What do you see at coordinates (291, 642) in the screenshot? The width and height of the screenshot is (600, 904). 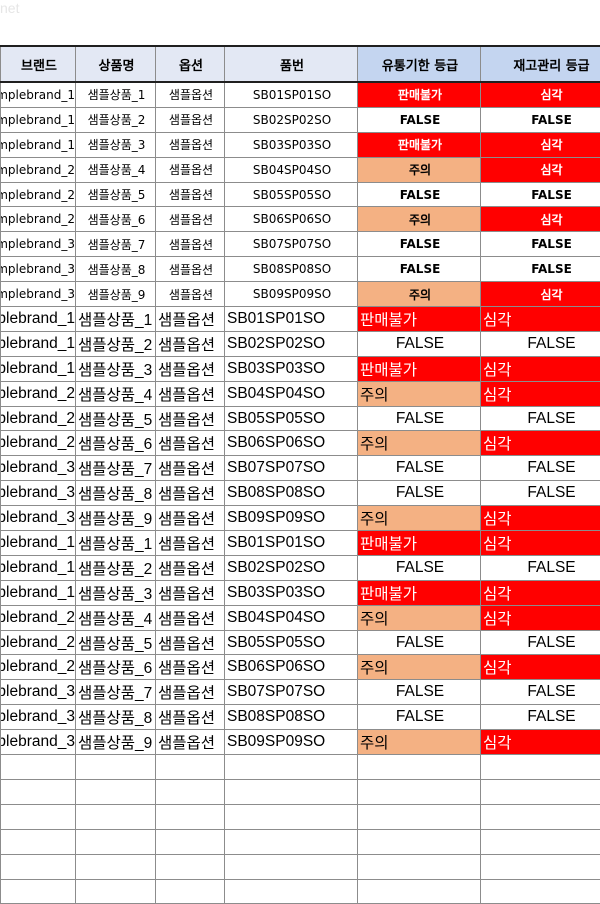 I see `sku-cell: SB05SP05SO` at bounding box center [291, 642].